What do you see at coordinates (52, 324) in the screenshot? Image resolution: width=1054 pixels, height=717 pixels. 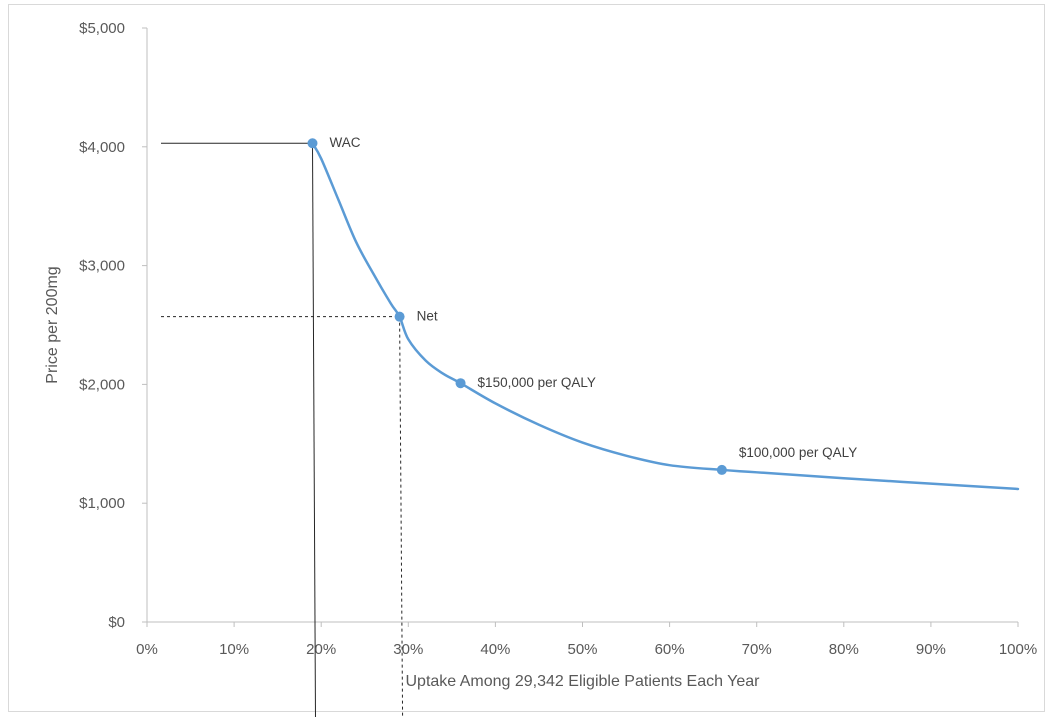 I see `y-axis-title: Price per 200mg` at bounding box center [52, 324].